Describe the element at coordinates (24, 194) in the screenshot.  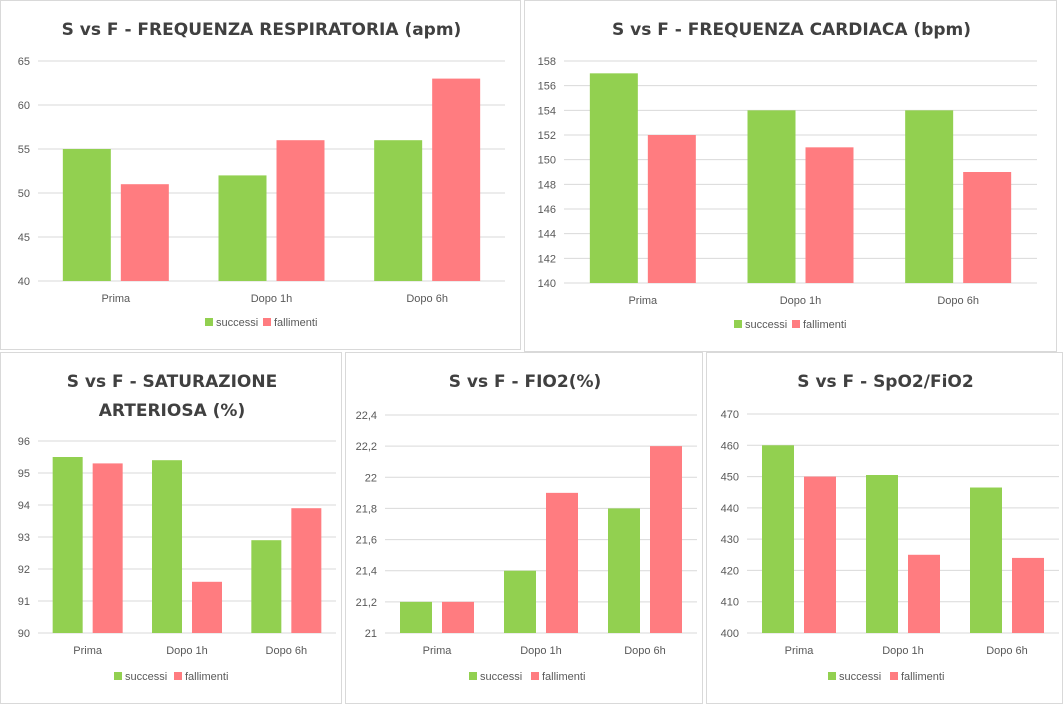
I see `y-tick-label: 50` at that location.